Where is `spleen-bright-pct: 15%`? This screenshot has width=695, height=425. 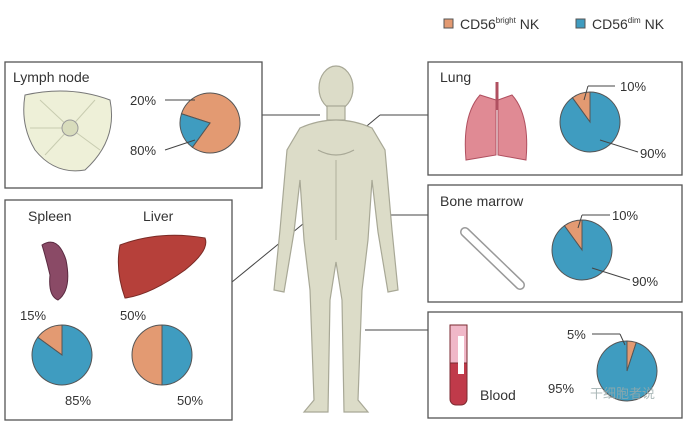
spleen-bright-pct: 15% is located at coordinates (33, 315).